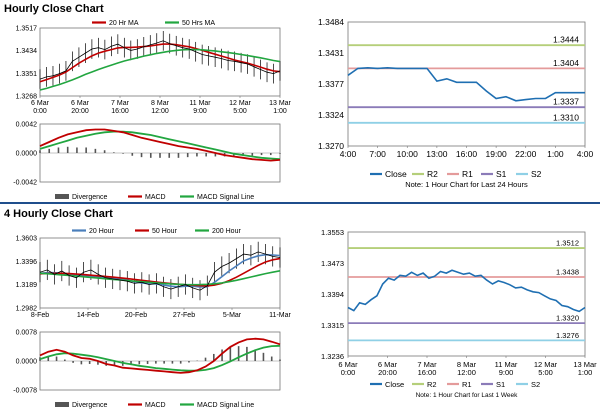 Image resolution: width=600 pixels, height=413 pixels. I want to click on x-tick-label: 7:00, so click(377, 154).